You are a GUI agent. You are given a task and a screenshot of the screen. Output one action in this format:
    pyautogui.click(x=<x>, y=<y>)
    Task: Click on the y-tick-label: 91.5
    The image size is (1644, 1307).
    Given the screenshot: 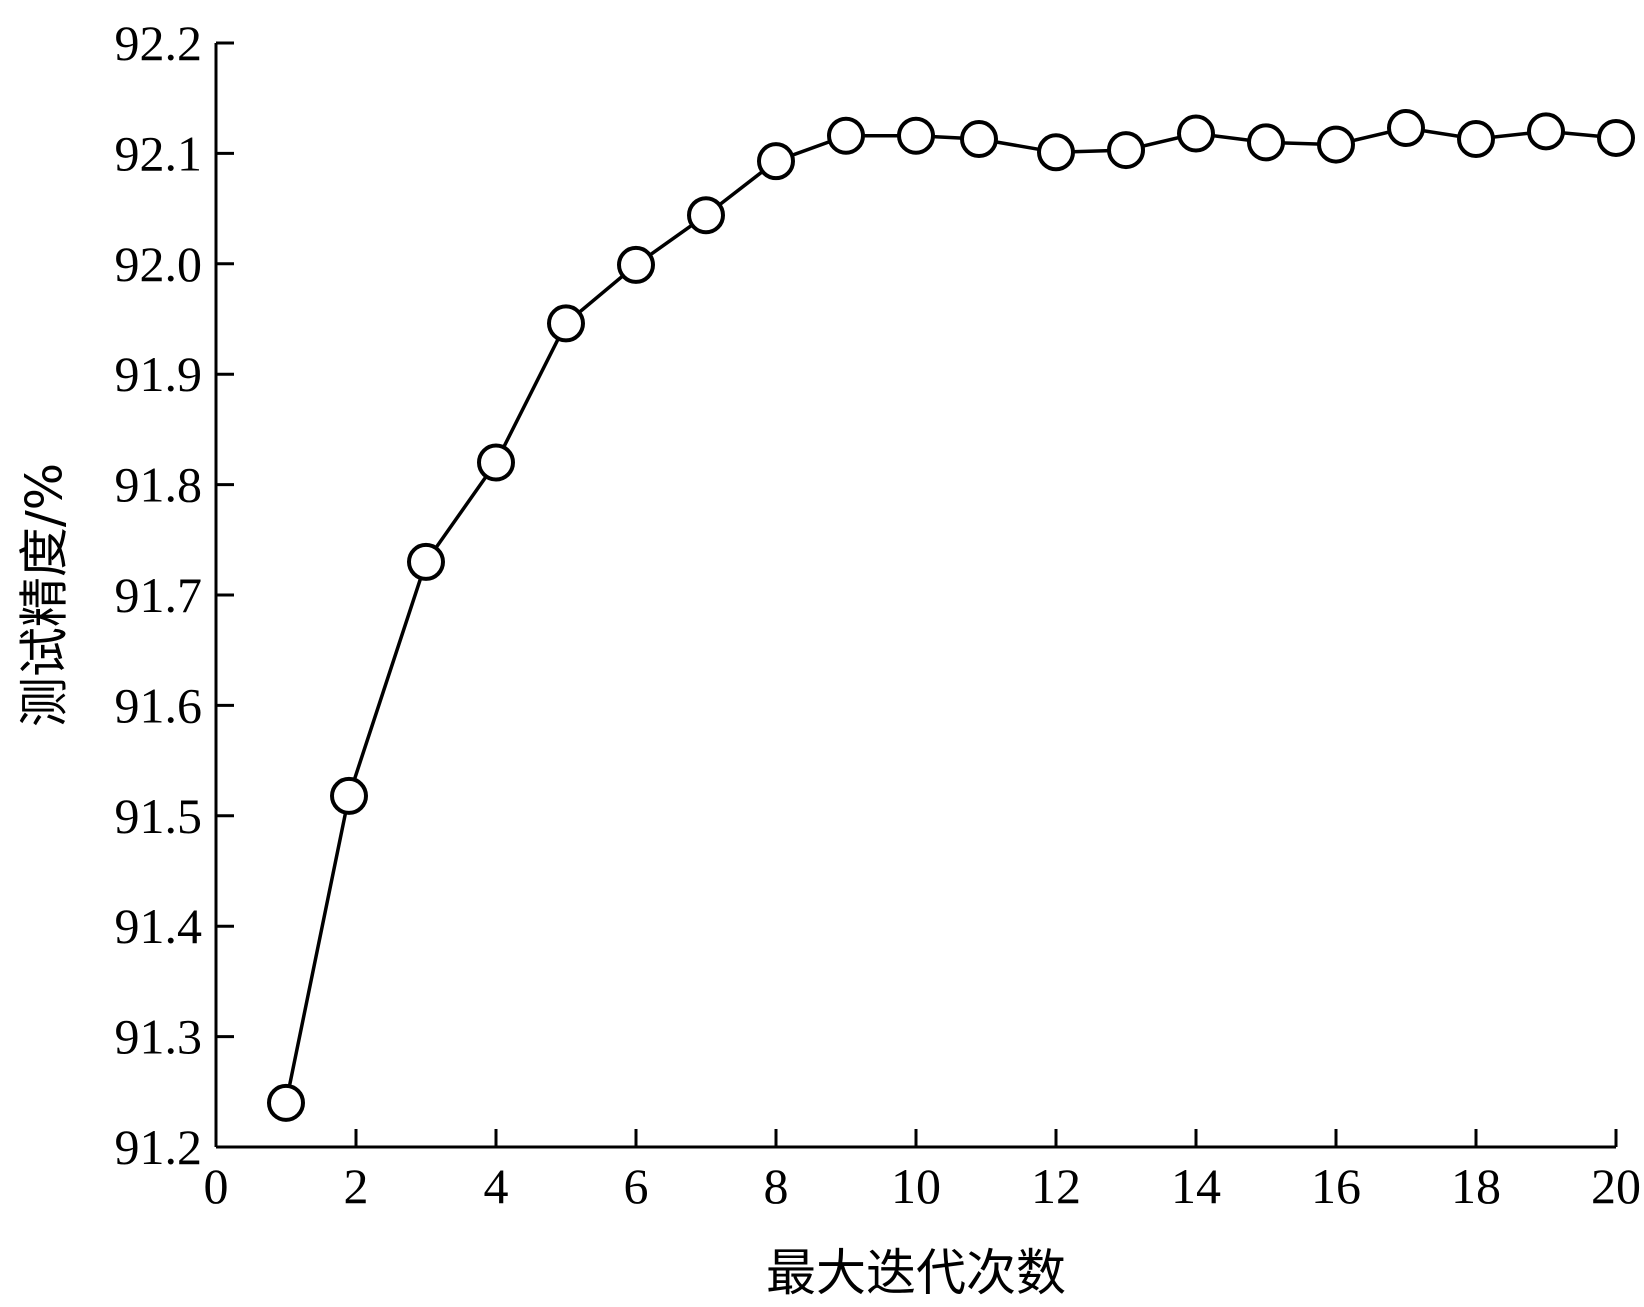 What is the action you would take?
    pyautogui.click(x=159, y=816)
    